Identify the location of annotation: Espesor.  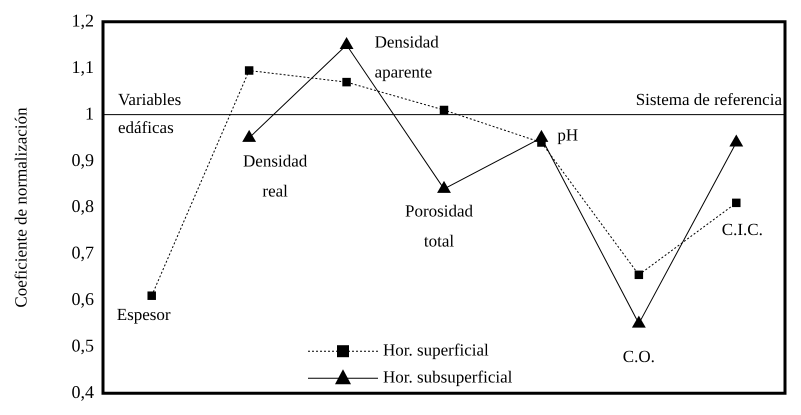
(143, 314).